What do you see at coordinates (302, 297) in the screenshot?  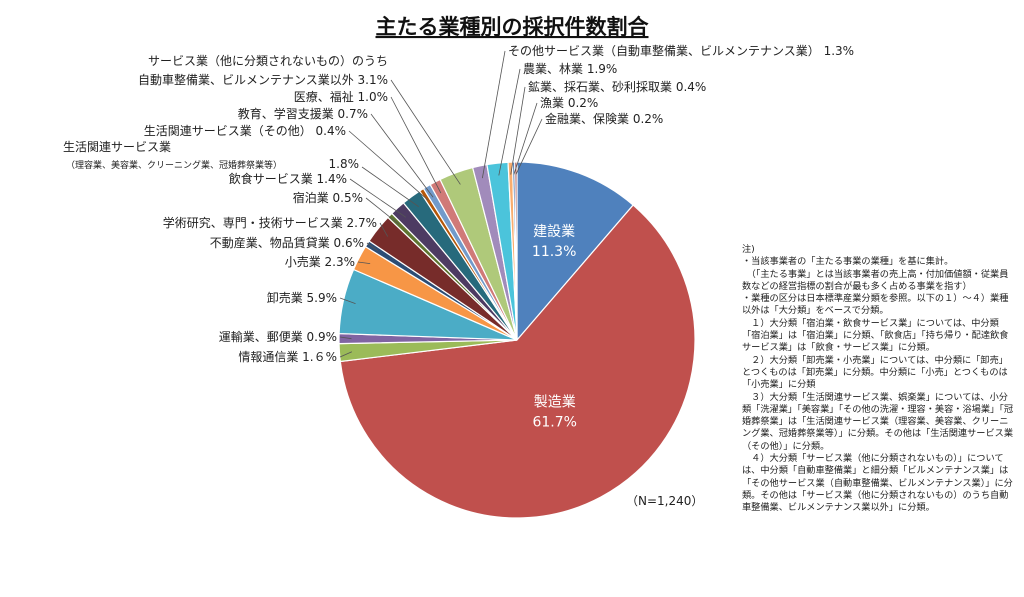 I see `slice-label: 卸売業 5.9%` at bounding box center [302, 297].